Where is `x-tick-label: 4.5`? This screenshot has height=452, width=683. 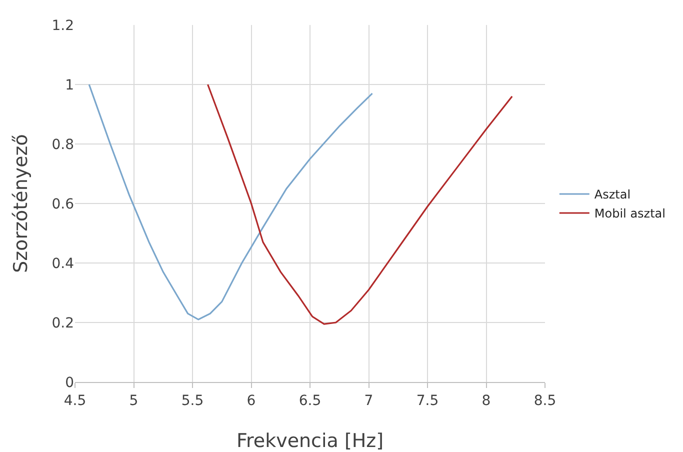
x-tick-label: 4.5 is located at coordinates (75, 400).